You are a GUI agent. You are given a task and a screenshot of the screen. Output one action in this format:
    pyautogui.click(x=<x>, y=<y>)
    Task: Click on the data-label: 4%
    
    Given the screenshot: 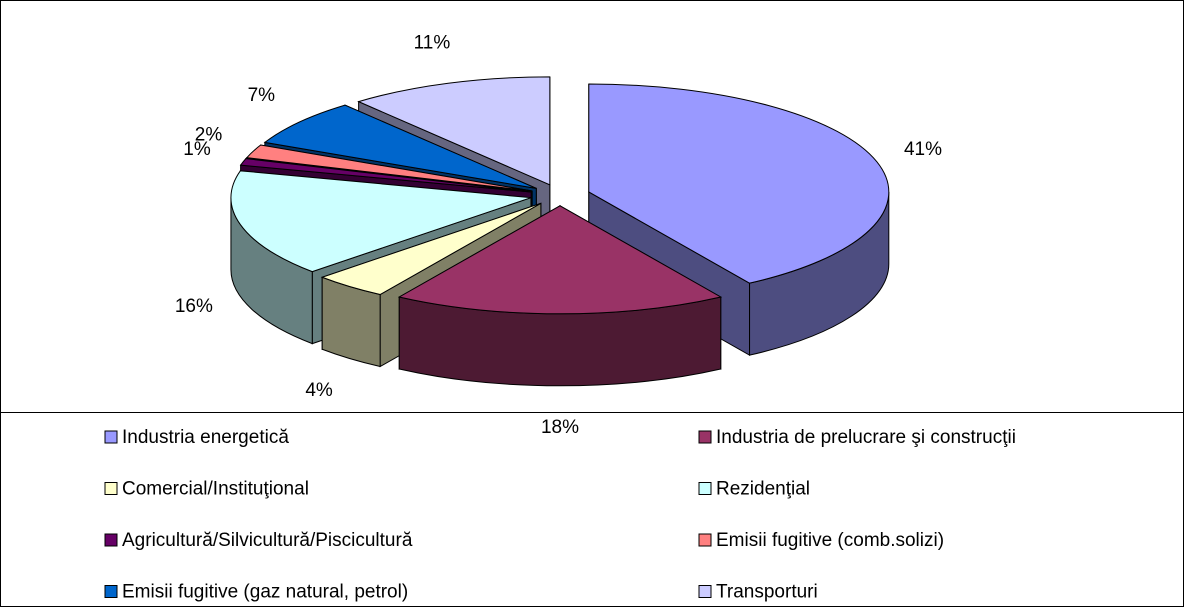 What is the action you would take?
    pyautogui.click(x=319, y=390)
    